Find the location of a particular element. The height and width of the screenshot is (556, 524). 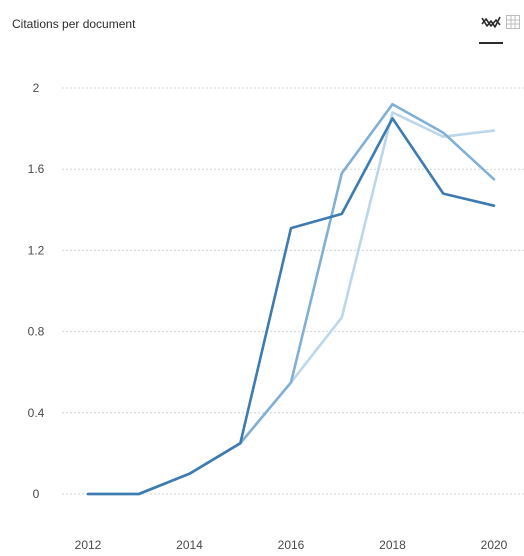

y-tick-label: 0.4 is located at coordinates (36, 413).